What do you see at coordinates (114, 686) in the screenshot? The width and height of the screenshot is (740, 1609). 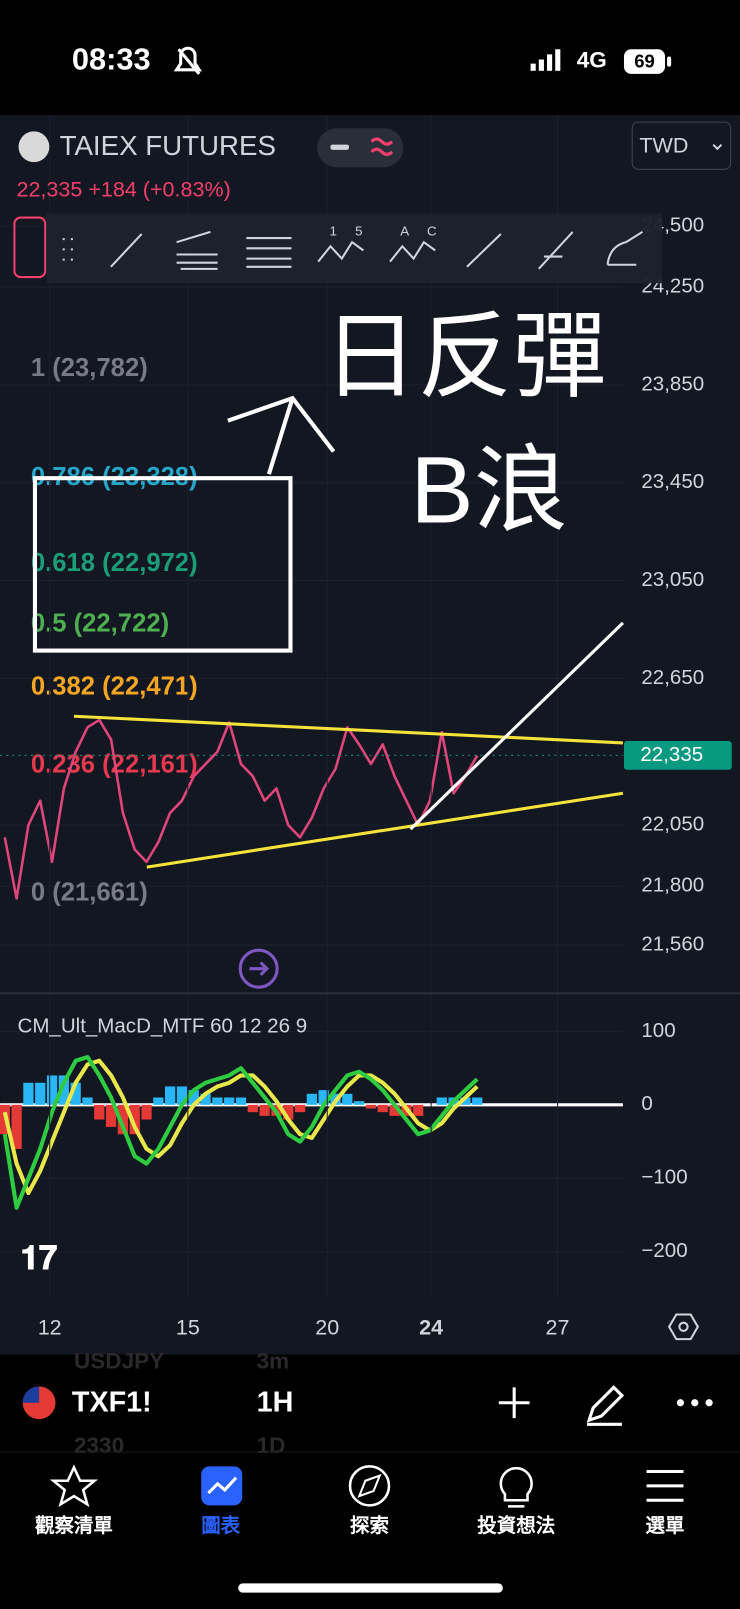 I see `fib-label: 0.382 (22,471)` at bounding box center [114, 686].